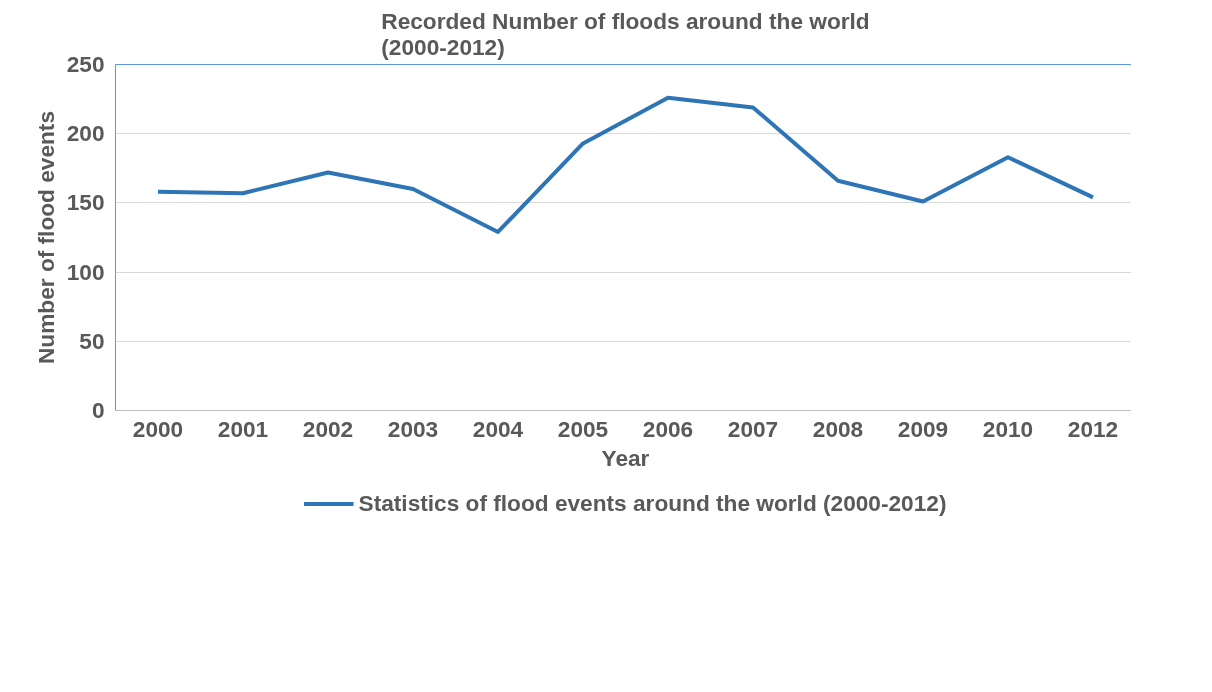 The height and width of the screenshot is (692, 1212). I want to click on x-tick-label: 2007, so click(753, 428).